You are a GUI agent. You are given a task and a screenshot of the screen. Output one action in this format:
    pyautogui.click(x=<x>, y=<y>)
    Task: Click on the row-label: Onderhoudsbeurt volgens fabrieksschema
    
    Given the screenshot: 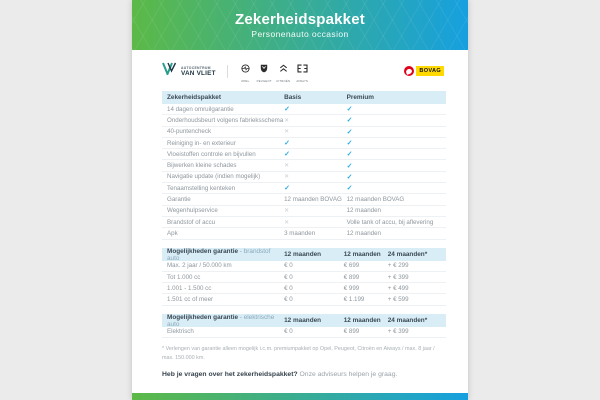 What is the action you would take?
    pyautogui.click(x=225, y=120)
    